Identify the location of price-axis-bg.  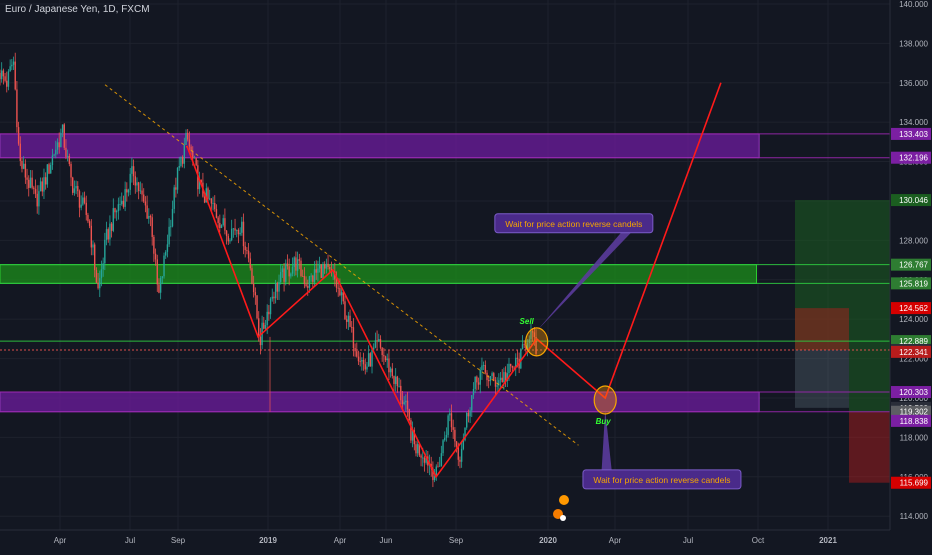
(911, 275).